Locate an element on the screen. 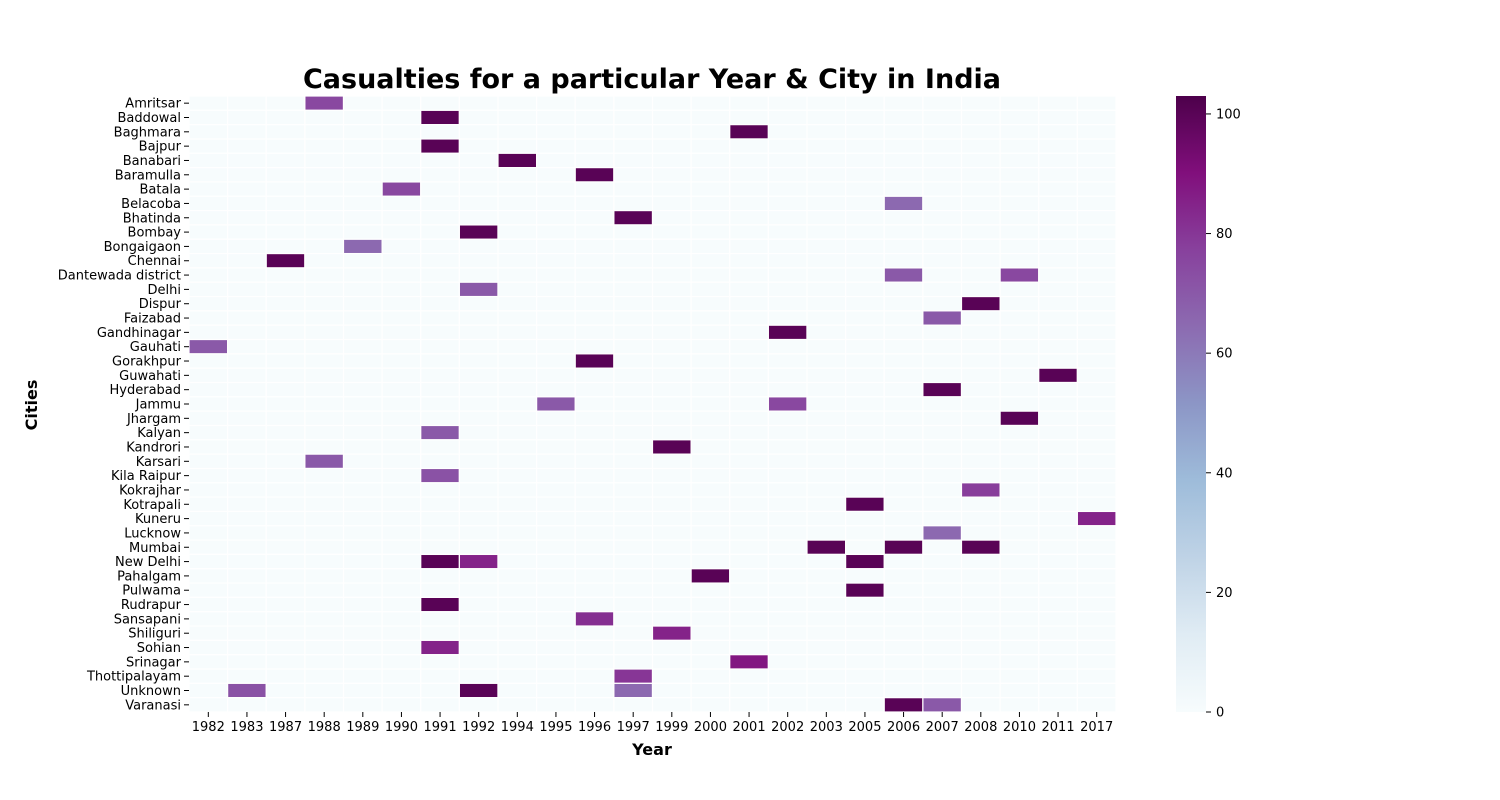 Image resolution: width=1500 pixels, height=800 pixels. colorbar-tick-label: 100 is located at coordinates (1228, 114).